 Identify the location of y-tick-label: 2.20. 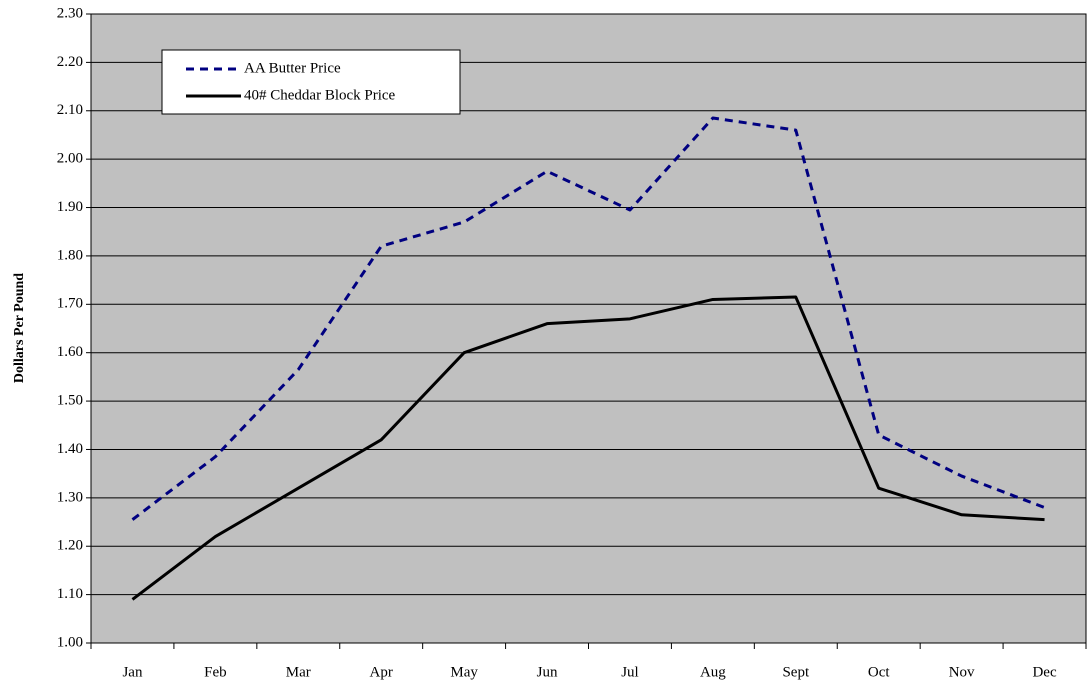
(70, 62).